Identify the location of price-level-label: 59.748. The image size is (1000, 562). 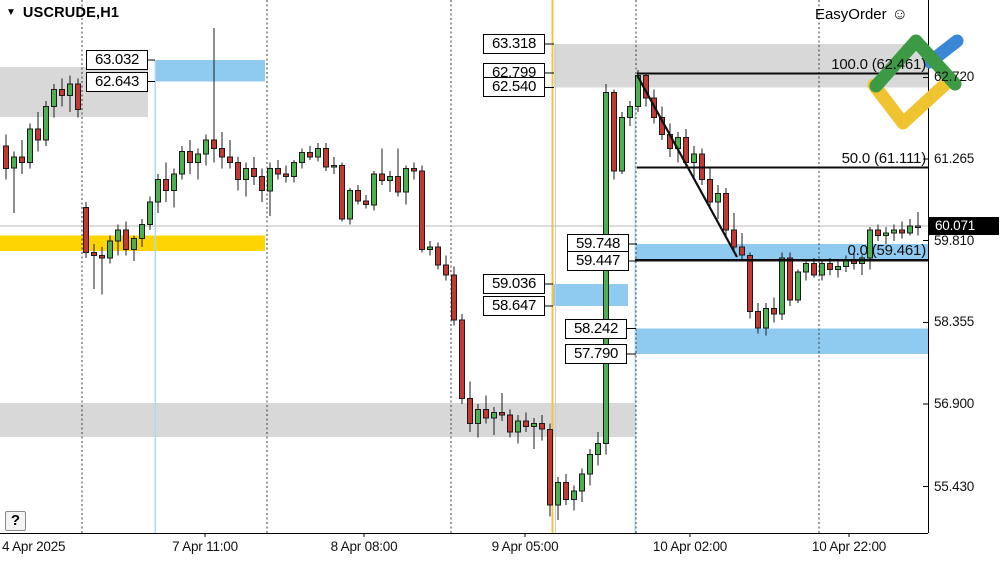
(598, 244).